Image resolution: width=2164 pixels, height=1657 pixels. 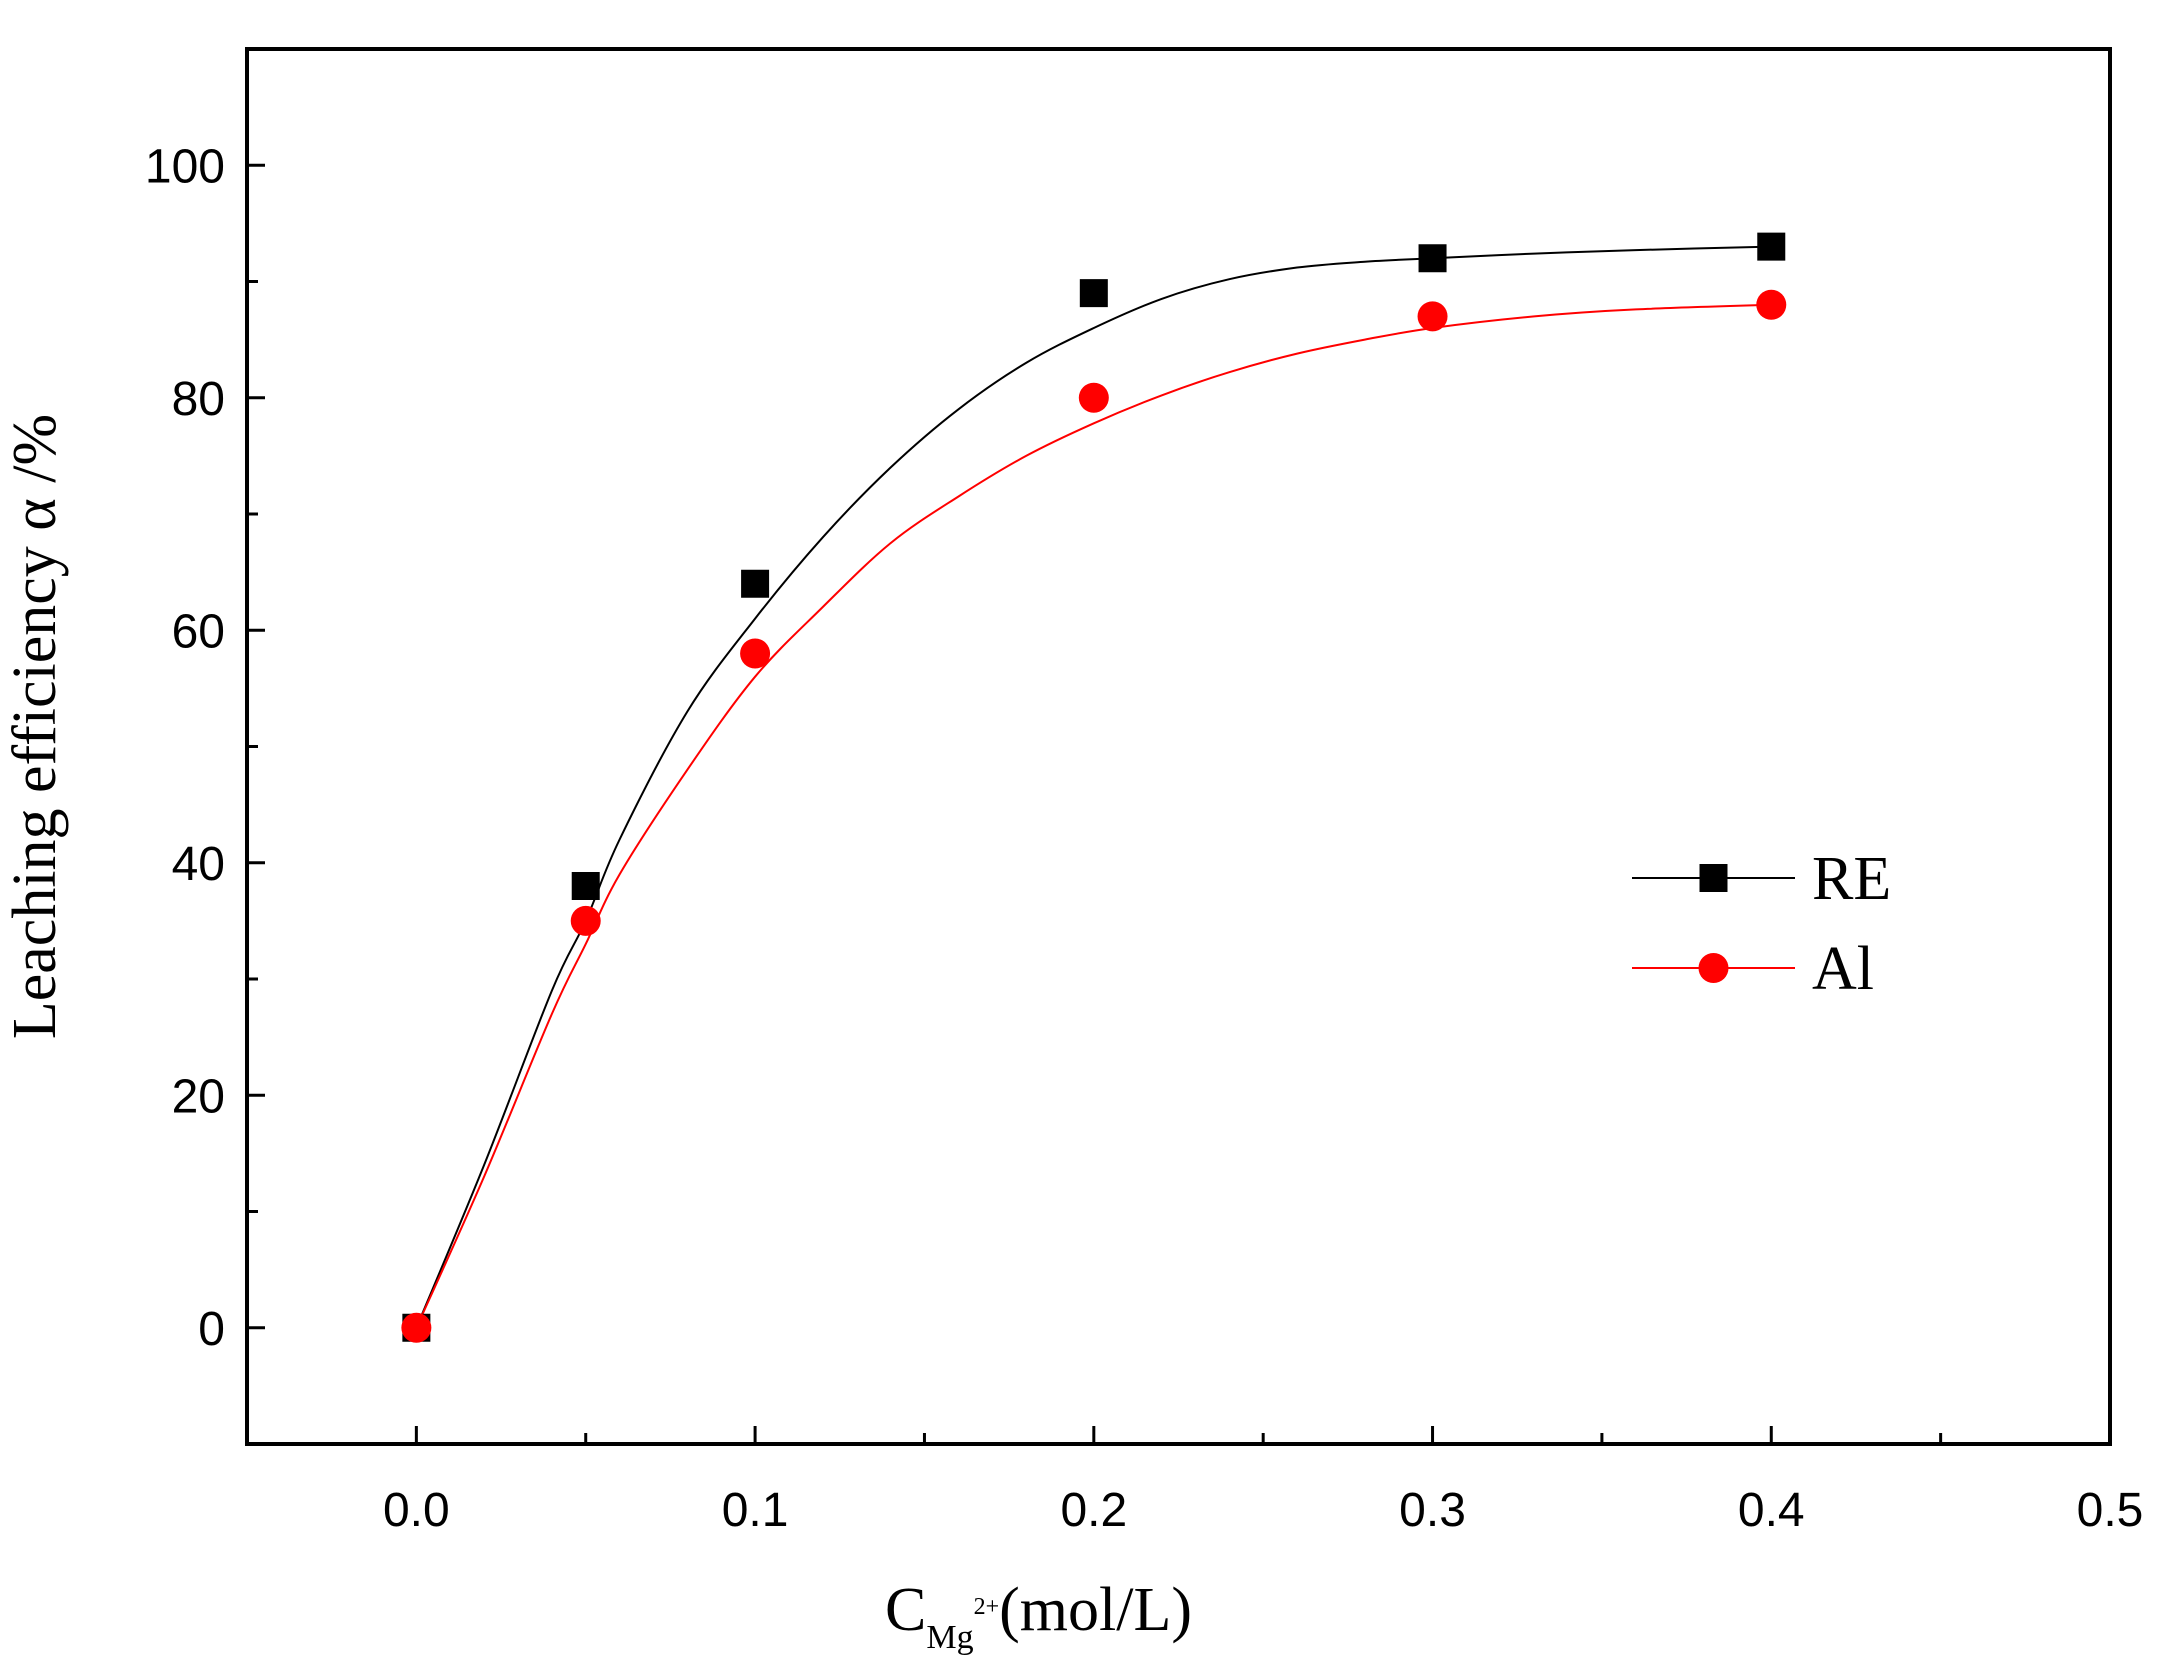 I want to click on x-axis-title-subscript: Mg, so click(x=949, y=1637).